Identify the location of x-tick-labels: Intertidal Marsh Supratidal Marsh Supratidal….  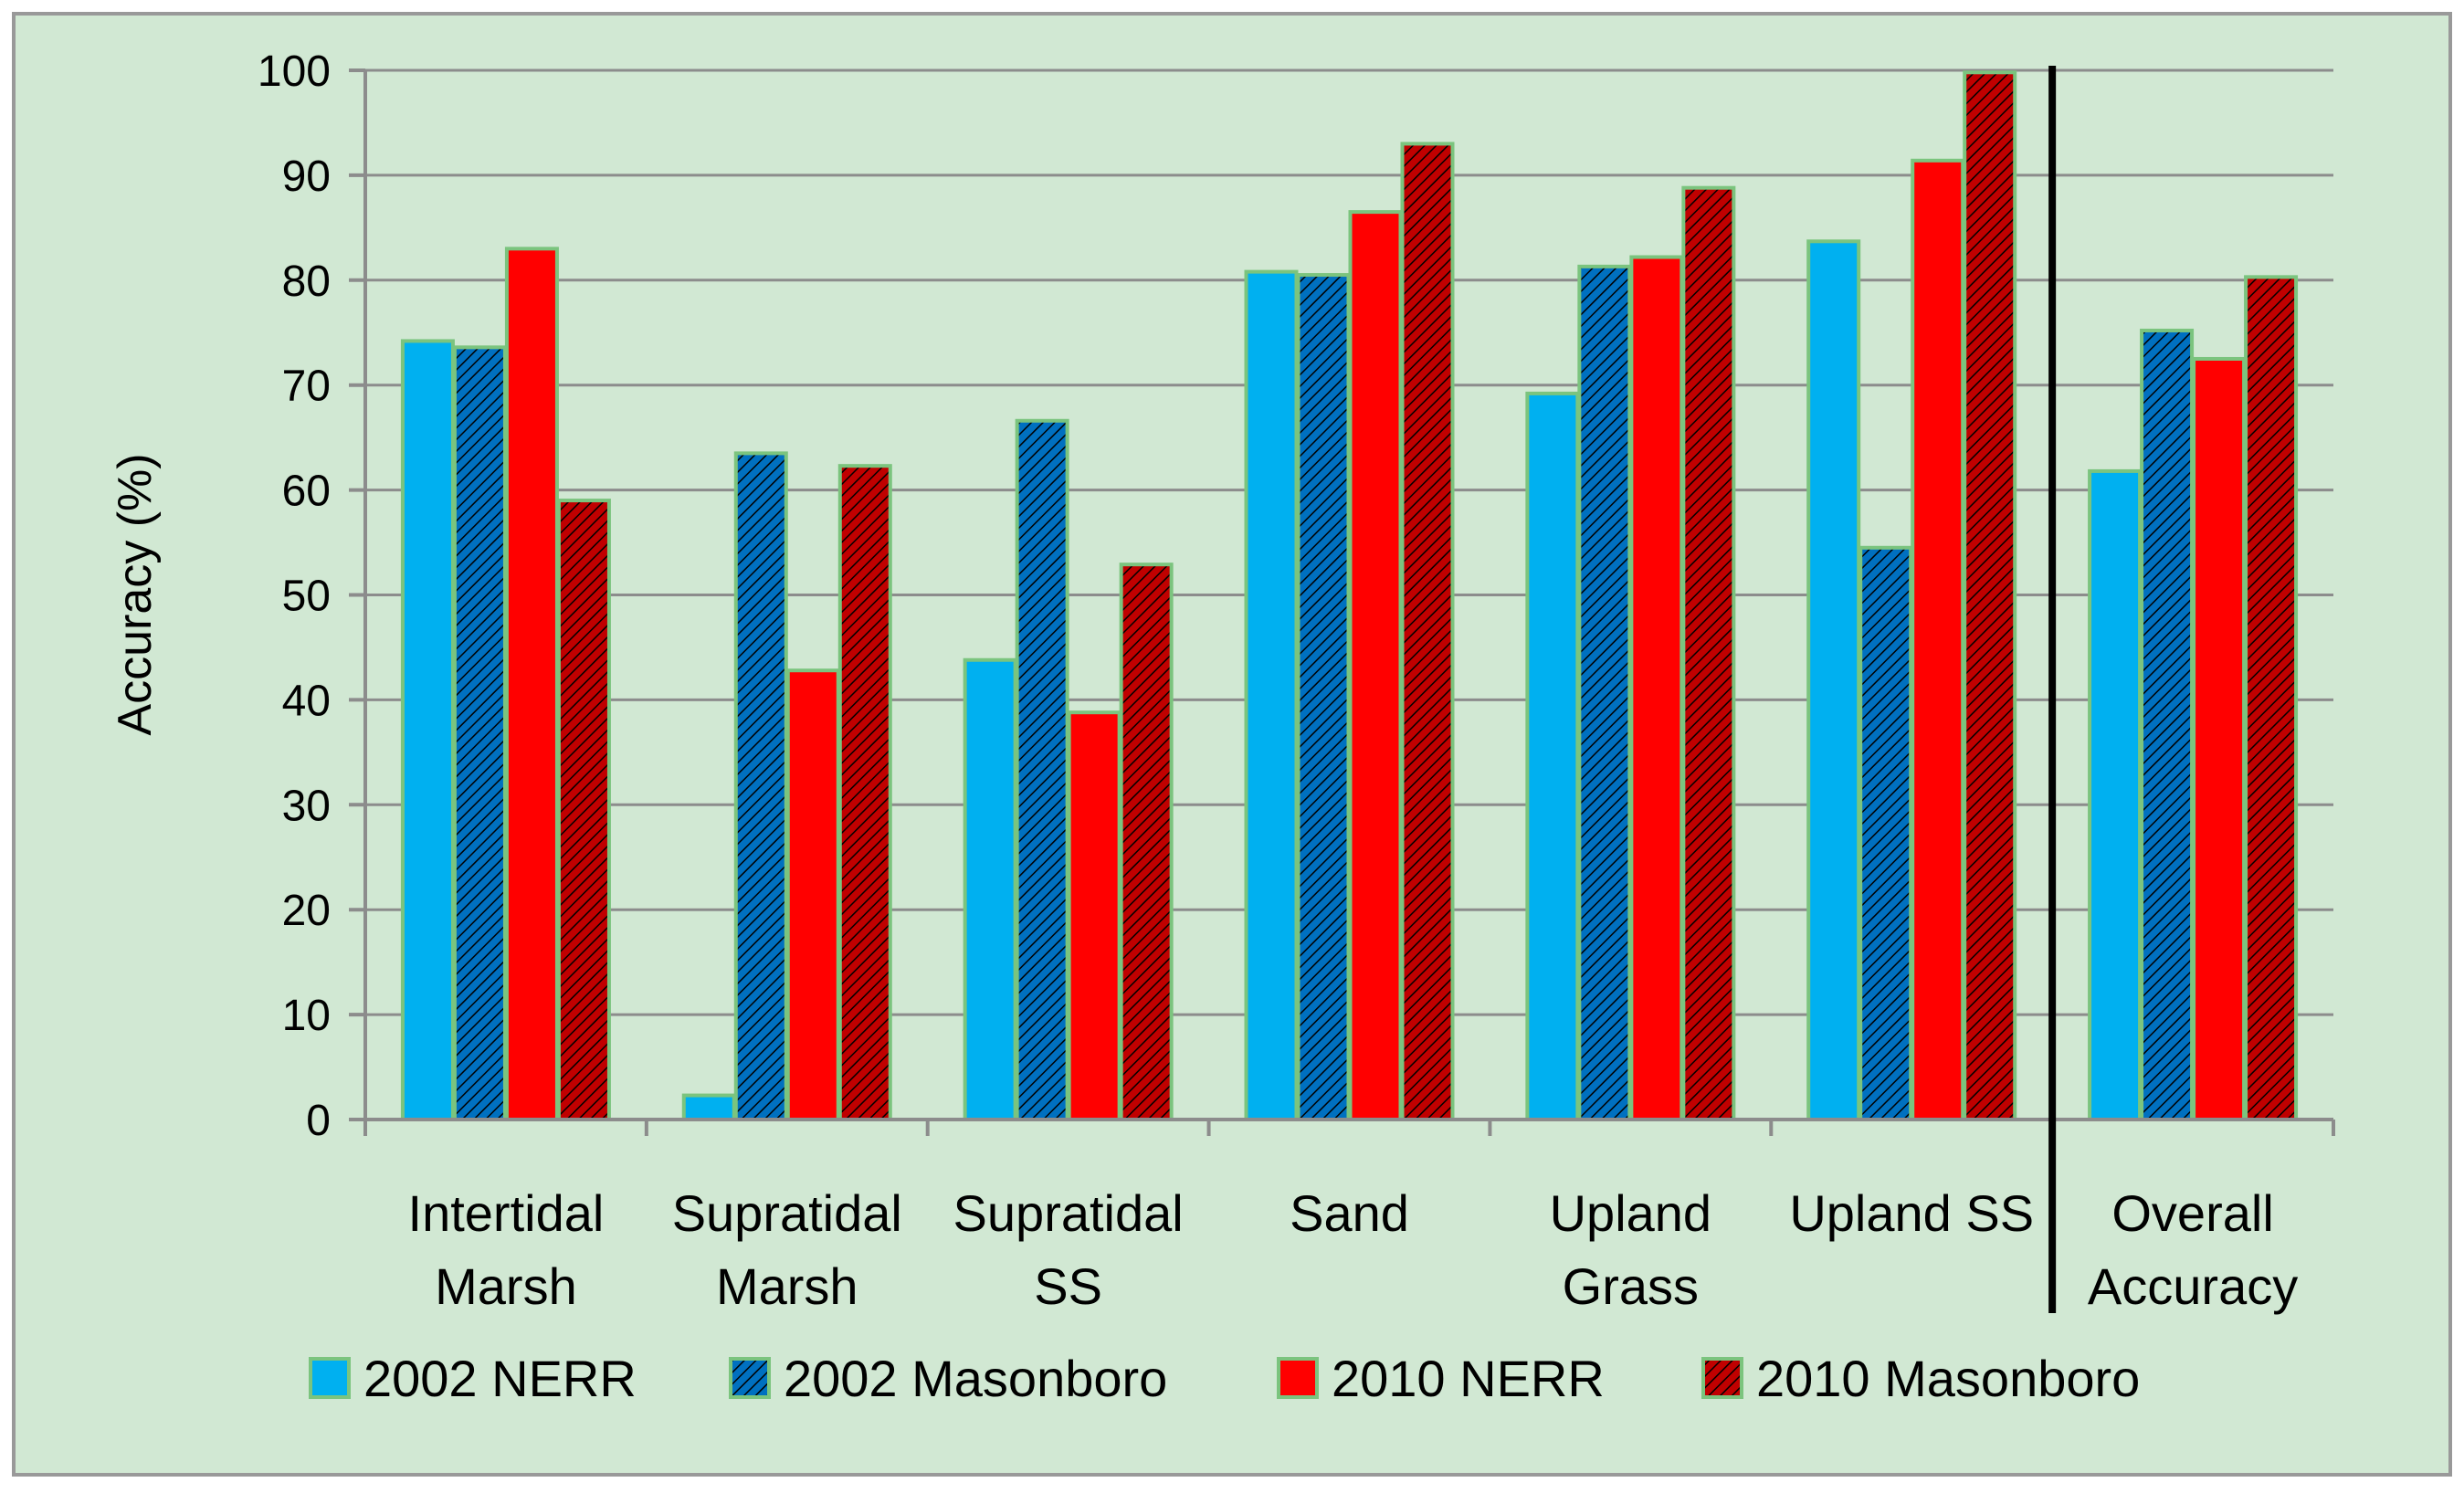
(1353, 1249).